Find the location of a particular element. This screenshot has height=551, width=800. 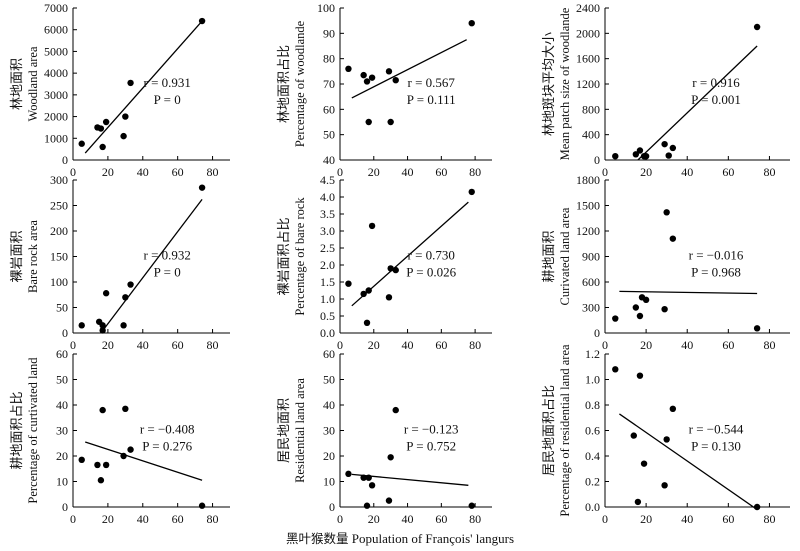

chart-8-y-tick-label: 60 is located at coordinates (329, 354).